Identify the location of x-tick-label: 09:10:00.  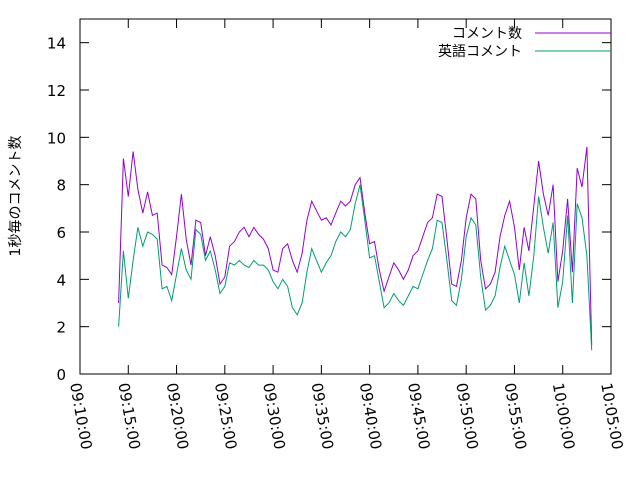
(80, 415).